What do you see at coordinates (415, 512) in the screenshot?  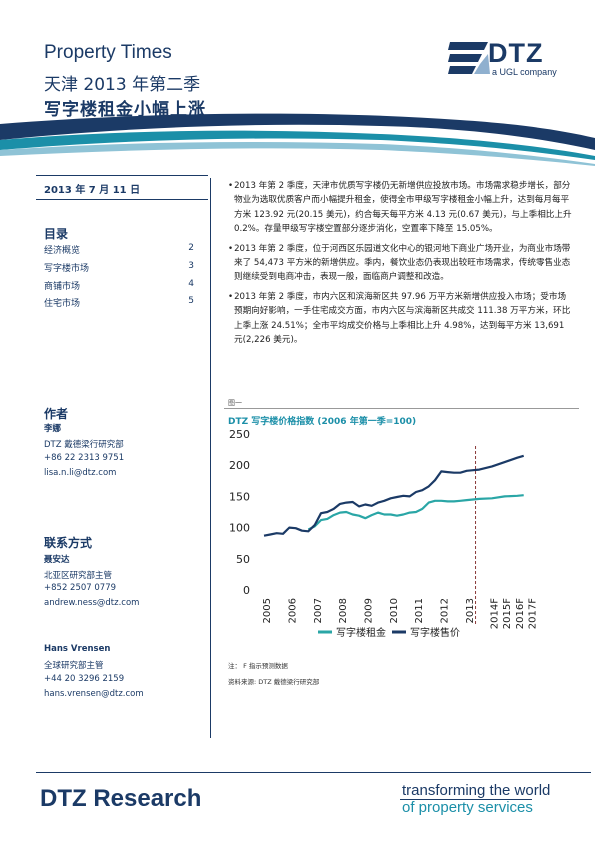 I see `series-line-rent` at bounding box center [415, 512].